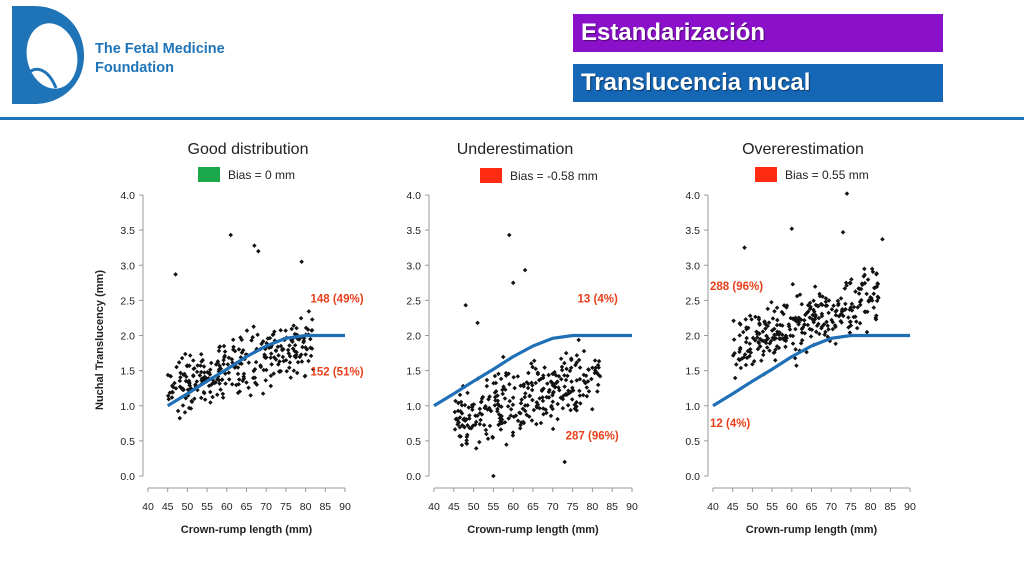  Describe the element at coordinates (160, 49) in the screenshot. I see `brand-line-1: The Fetal Medicine` at that location.